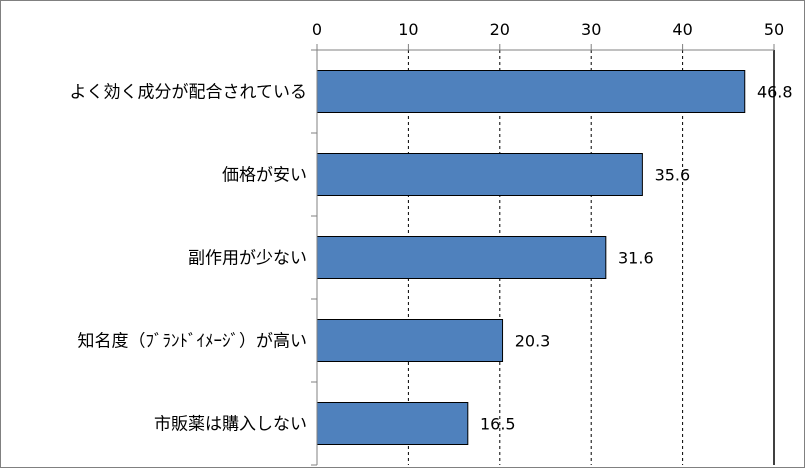  Describe the element at coordinates (548, 29) in the screenshot. I see `x-tick-labels: 0 10 20 30 40 50` at that location.